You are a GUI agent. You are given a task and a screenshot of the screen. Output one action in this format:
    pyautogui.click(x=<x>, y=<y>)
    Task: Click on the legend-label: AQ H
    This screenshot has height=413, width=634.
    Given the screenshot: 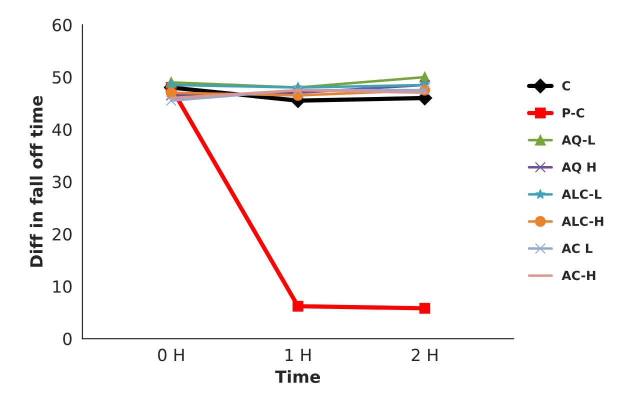 What is the action you would take?
    pyautogui.click(x=579, y=168)
    